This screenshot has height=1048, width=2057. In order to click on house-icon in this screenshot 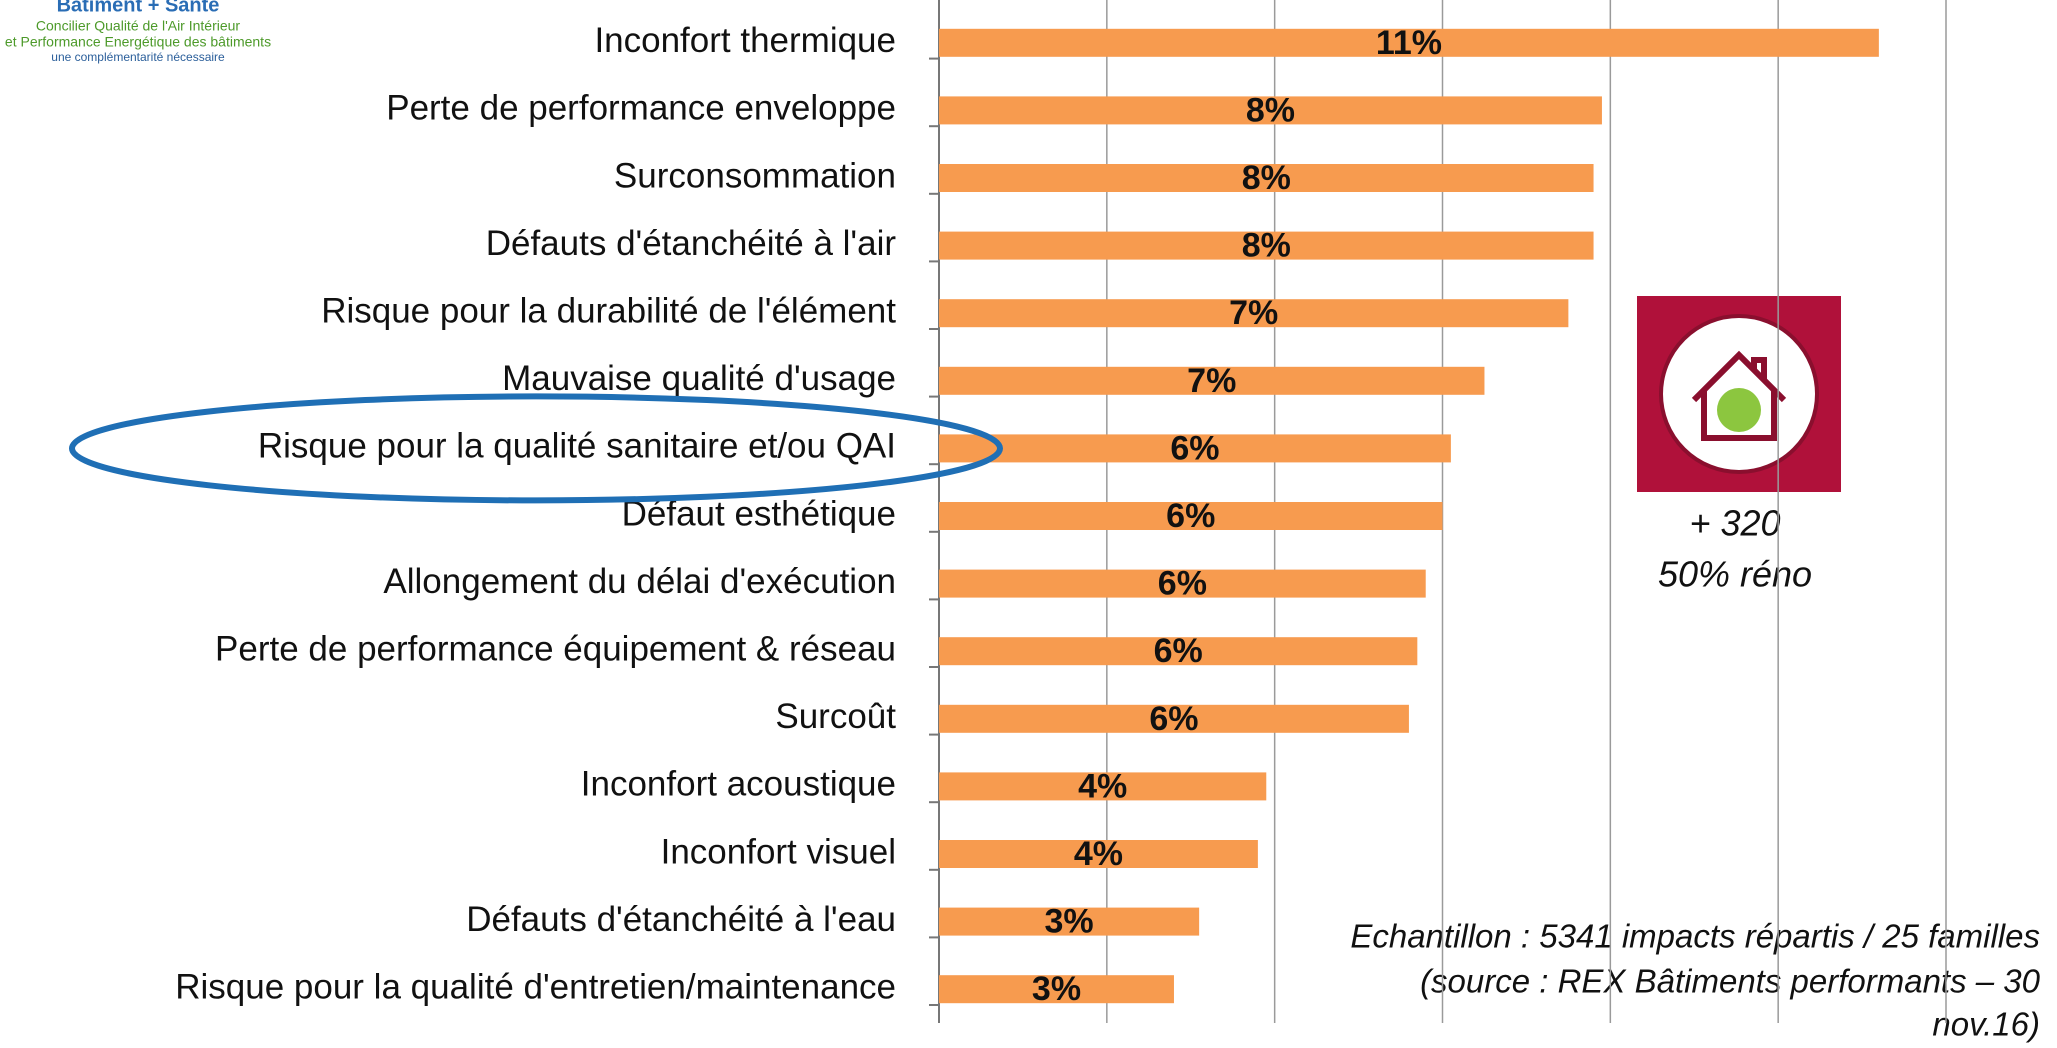, I will do `click(1739, 394)`.